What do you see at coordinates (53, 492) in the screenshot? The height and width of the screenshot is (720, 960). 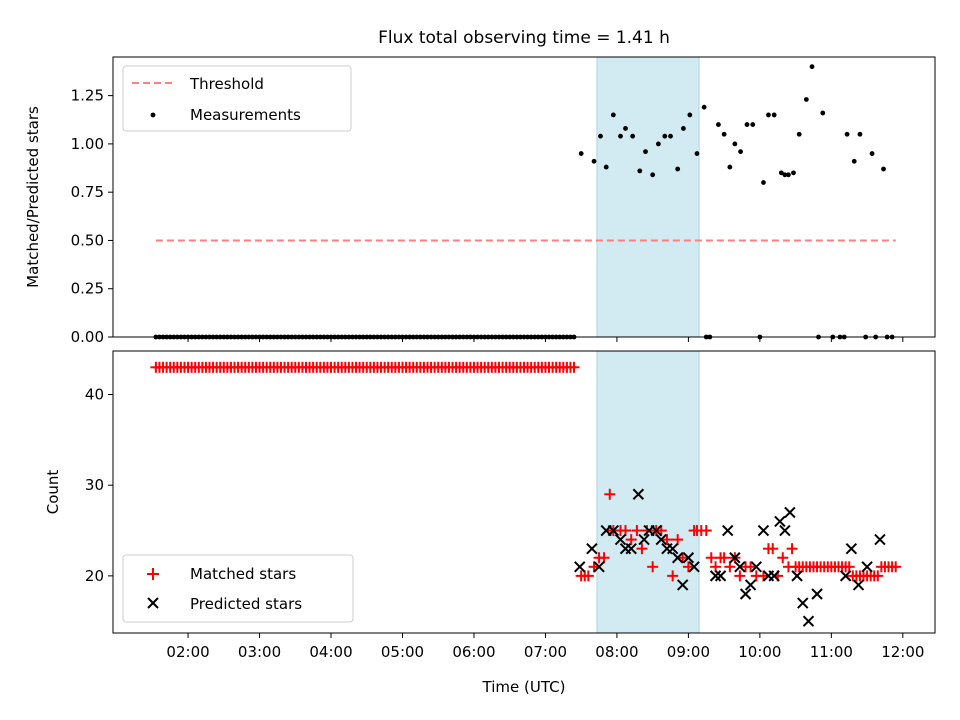 I see `bottom-panel-ylabel: Count` at bounding box center [53, 492].